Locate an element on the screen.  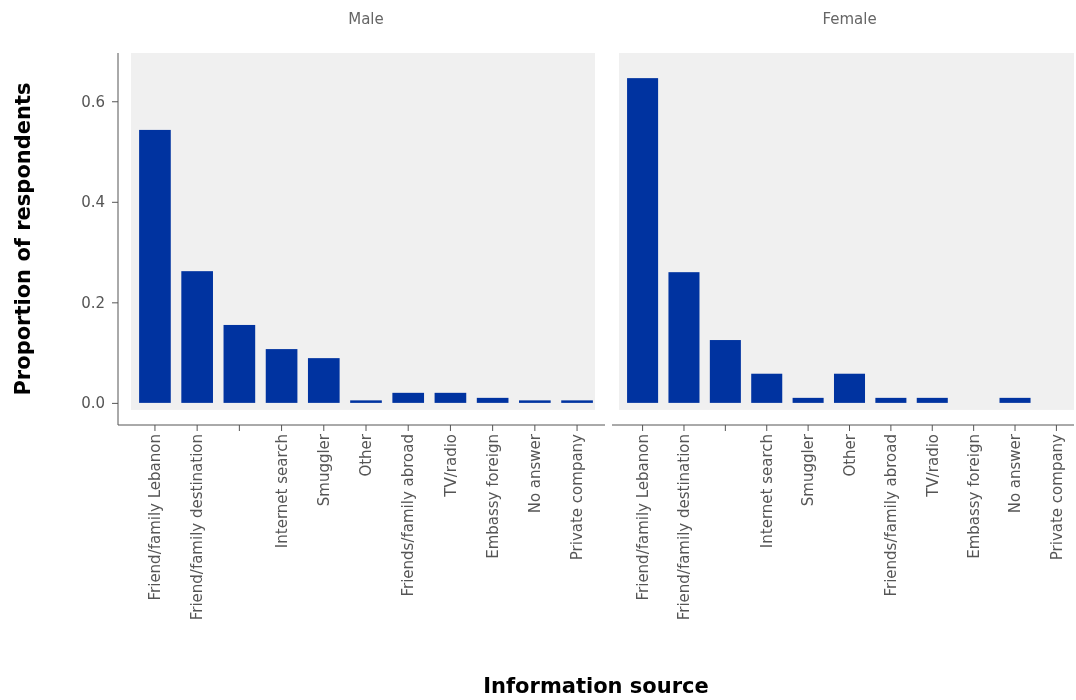
y-axis-title: Proportion of respondents is located at coordinates (23, 239).